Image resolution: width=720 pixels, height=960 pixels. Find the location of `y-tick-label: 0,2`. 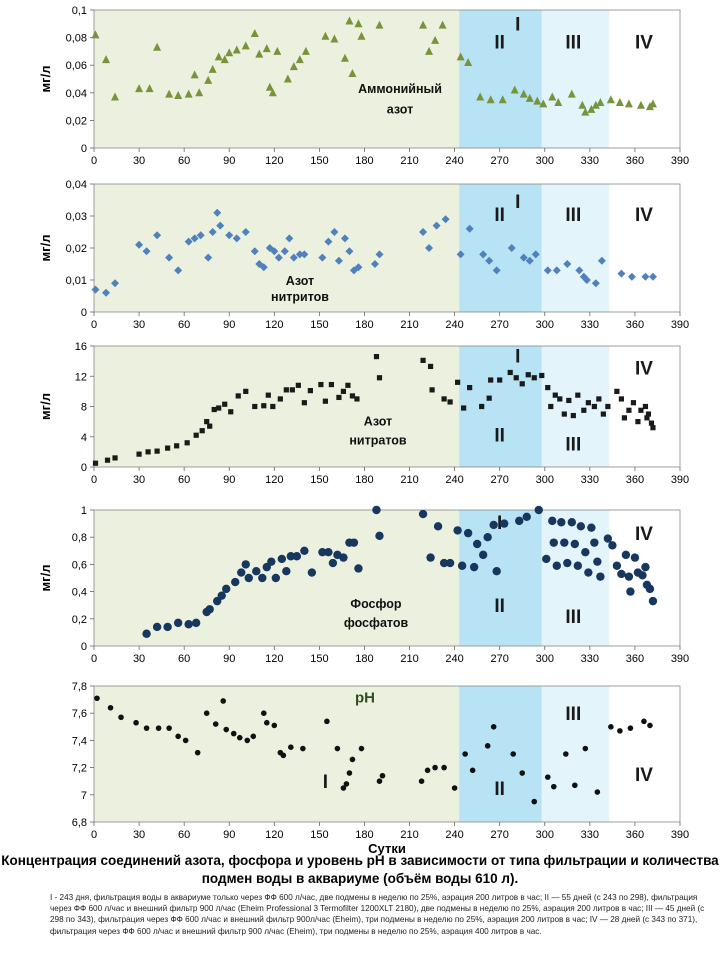

y-tick-label: 0,2 is located at coordinates (79, 620).